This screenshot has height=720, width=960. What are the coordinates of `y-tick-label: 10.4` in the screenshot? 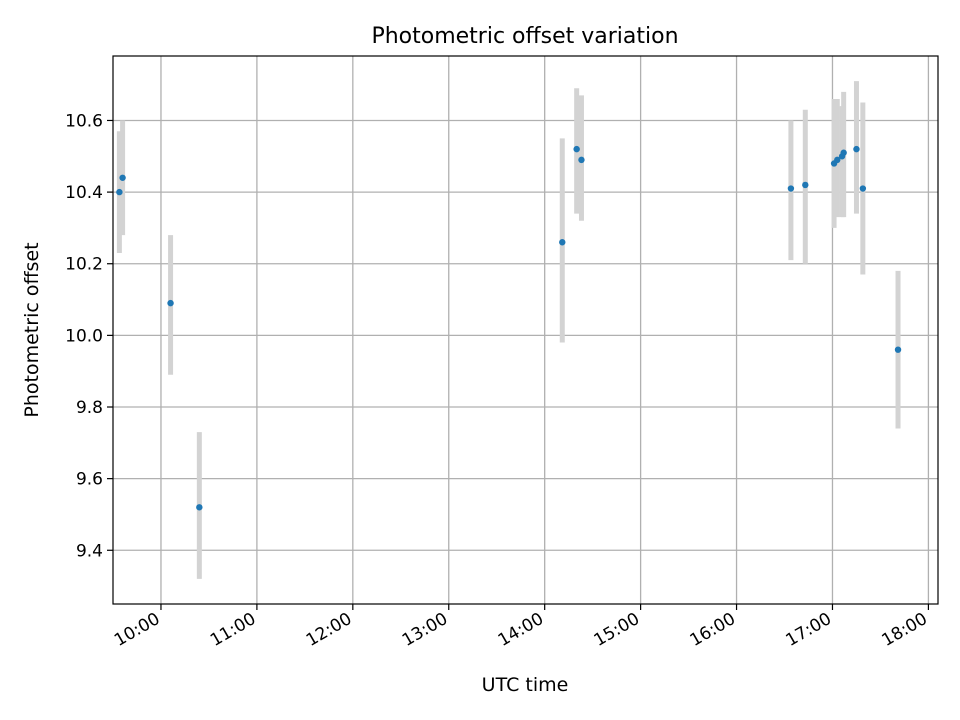 It's located at (84, 193).